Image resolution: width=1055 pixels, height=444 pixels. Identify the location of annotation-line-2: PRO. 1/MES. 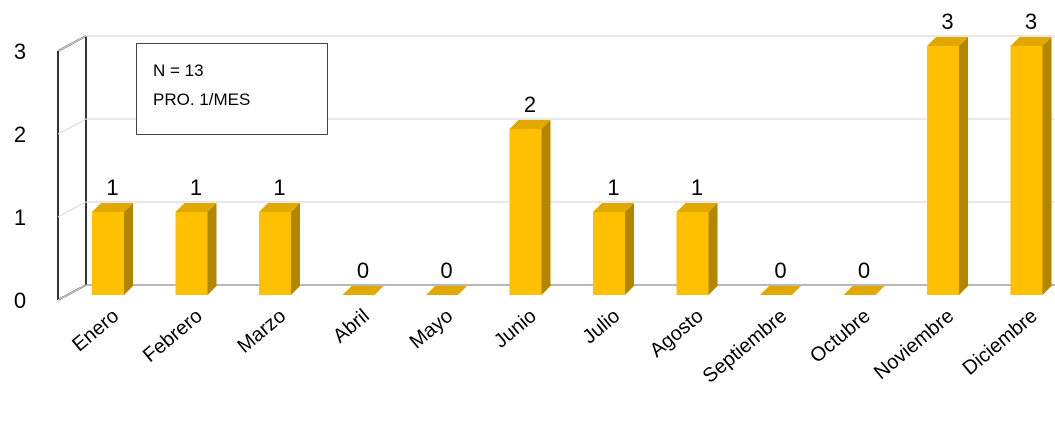
(202, 99).